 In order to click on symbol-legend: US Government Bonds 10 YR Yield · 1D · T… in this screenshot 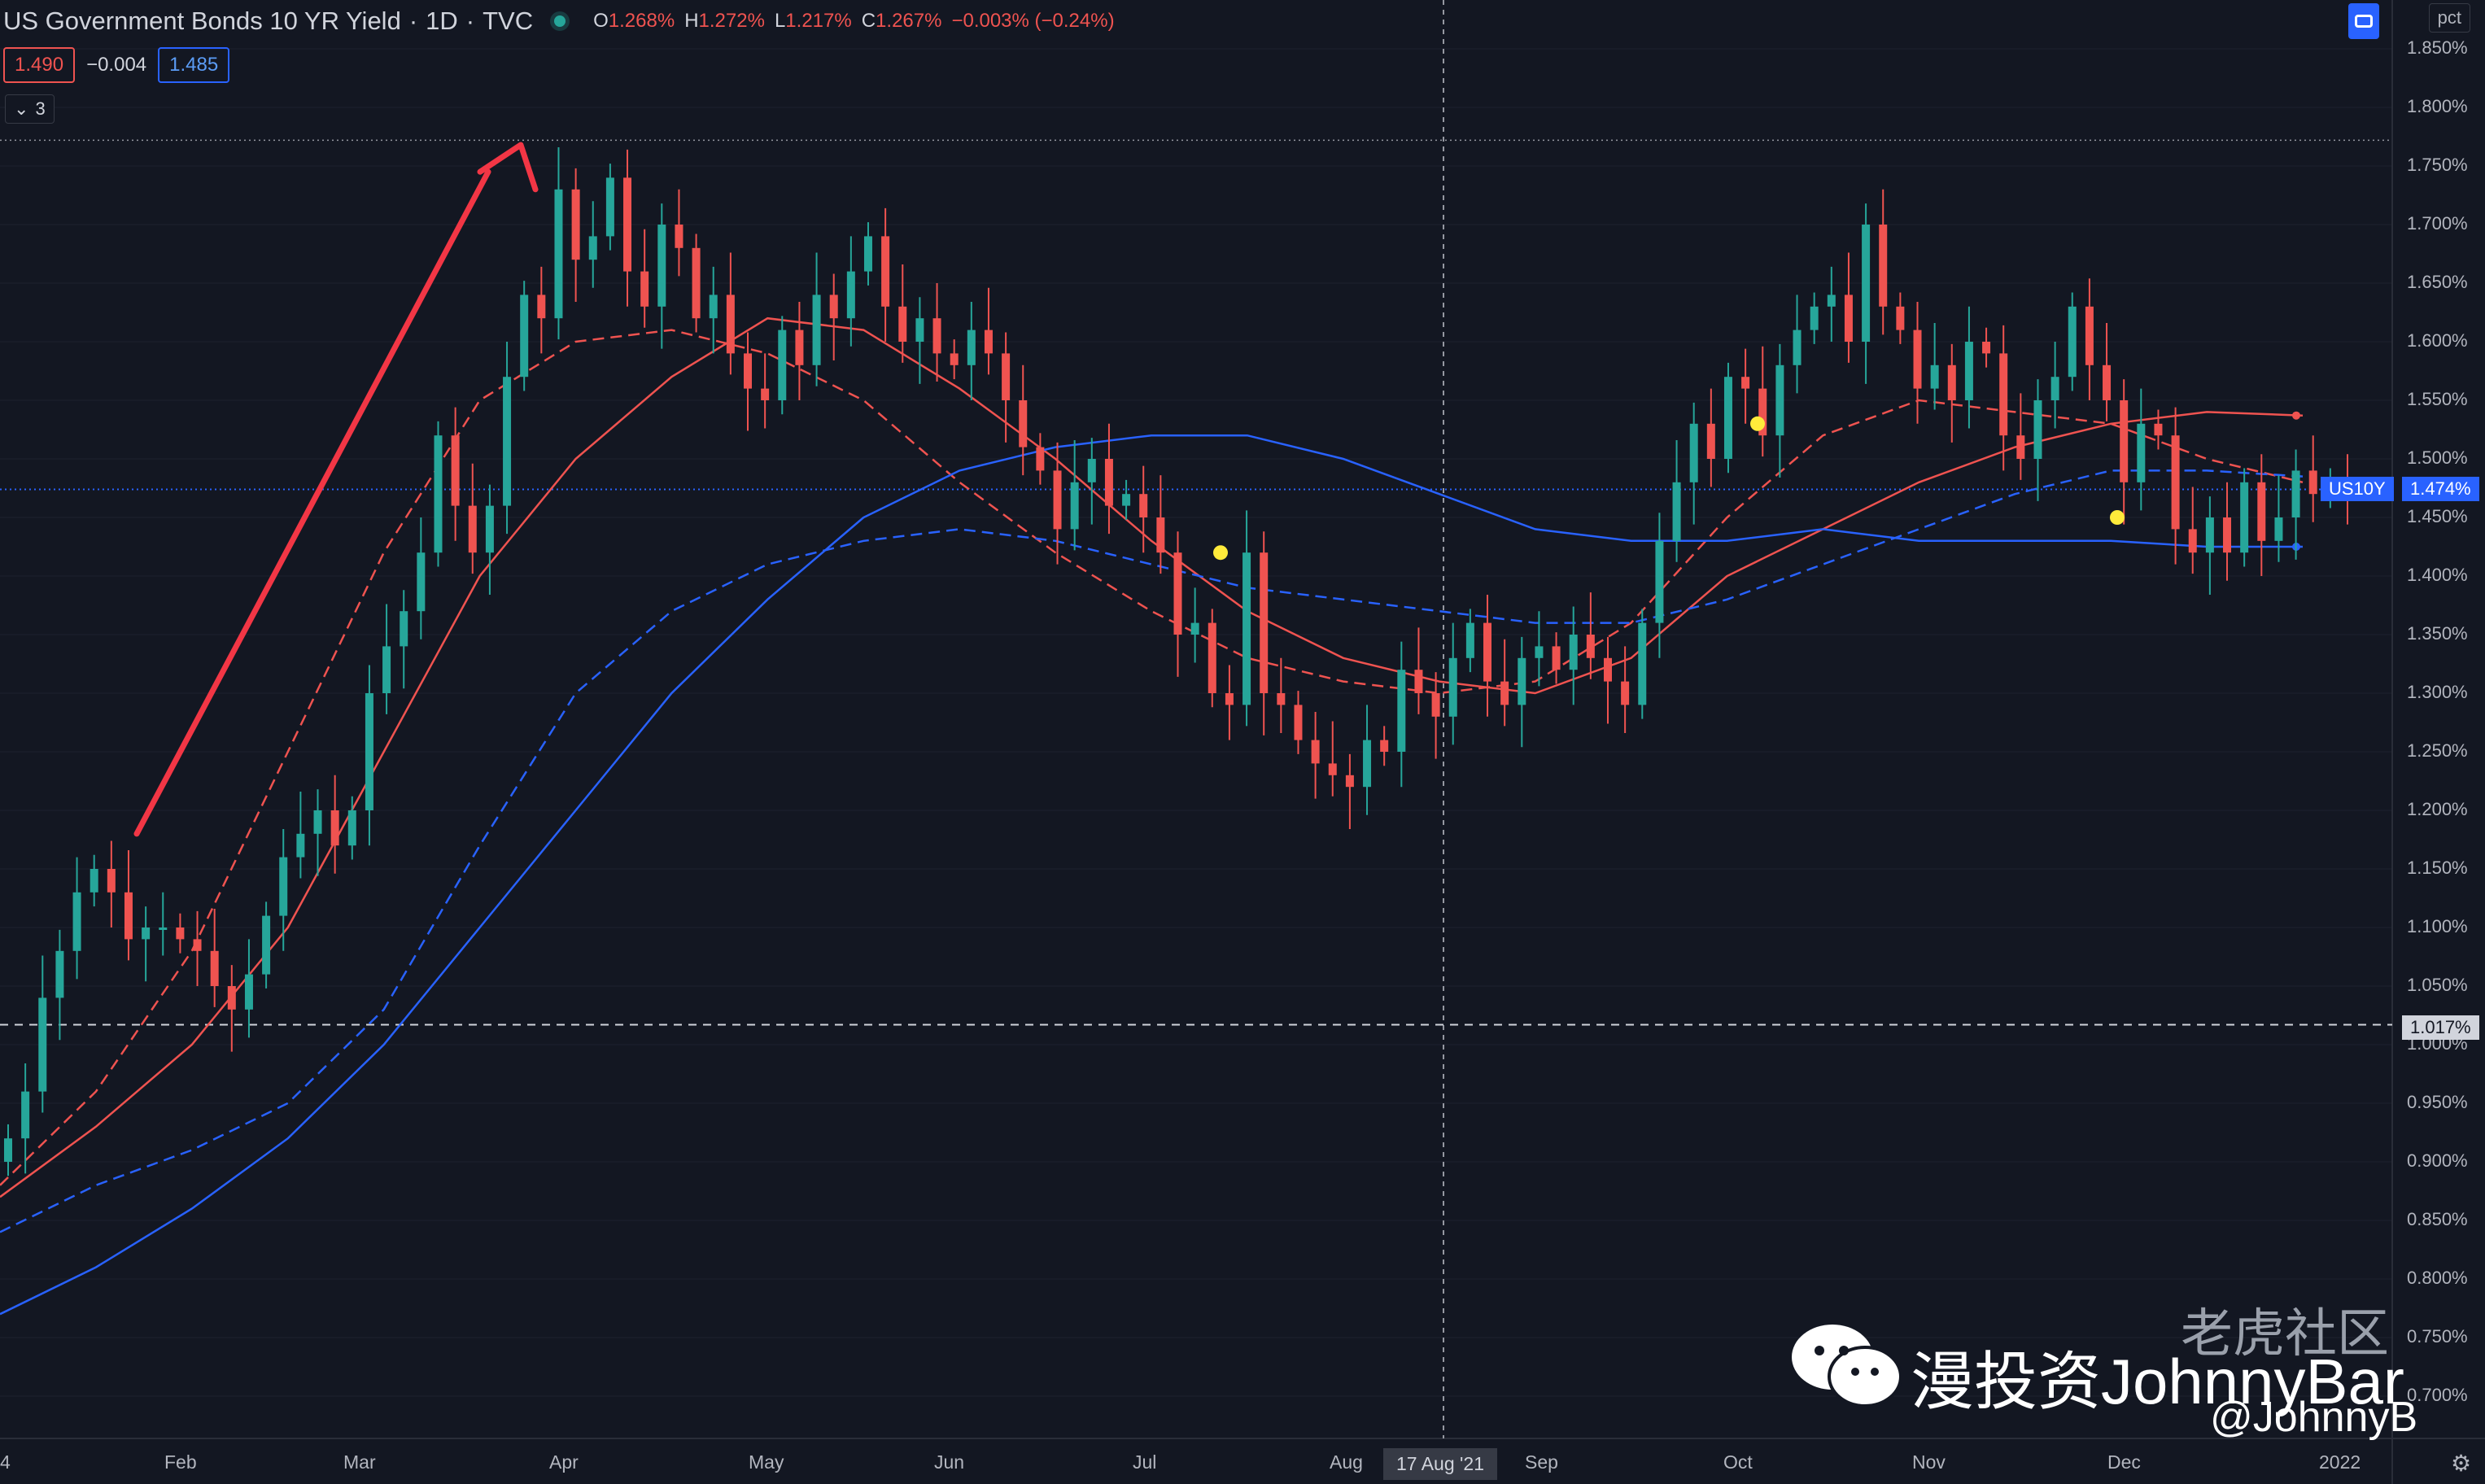, I will do `click(559, 21)`.